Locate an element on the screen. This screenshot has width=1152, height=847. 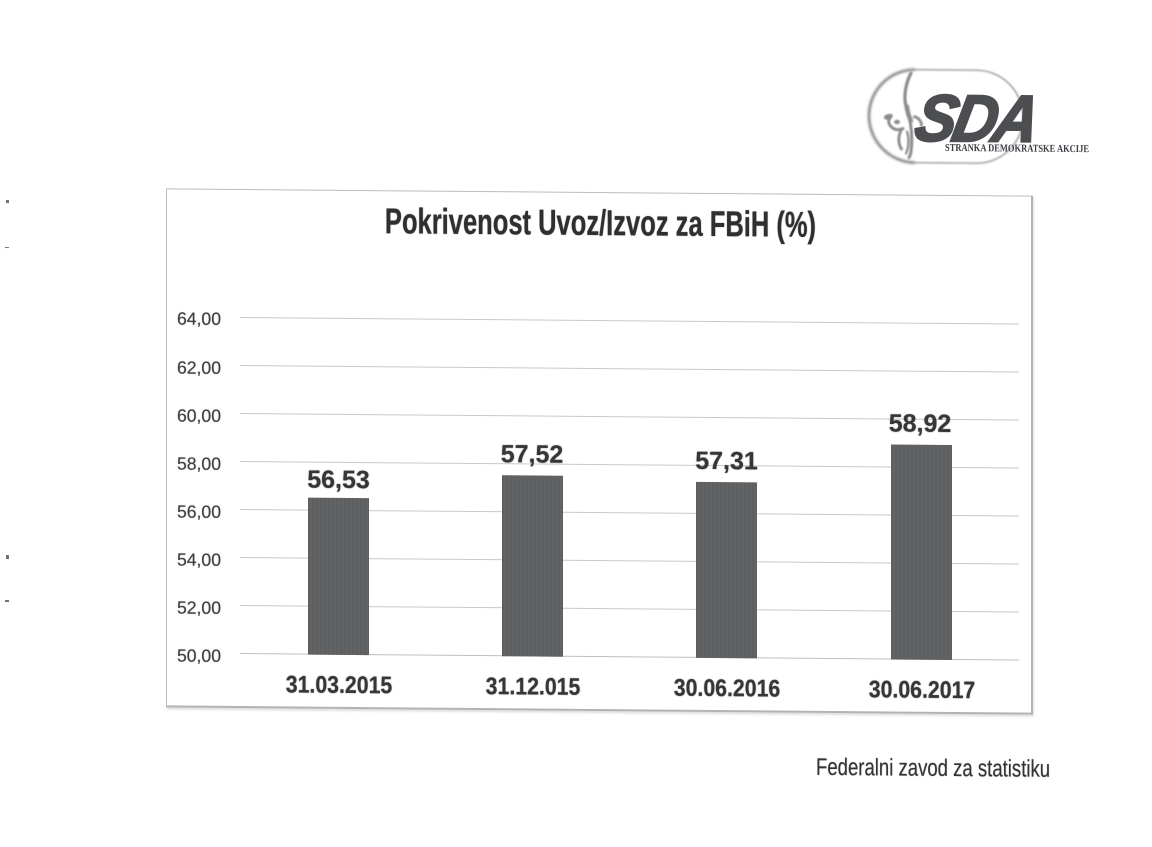
svg-text: SDA is located at coordinates (976, 118).